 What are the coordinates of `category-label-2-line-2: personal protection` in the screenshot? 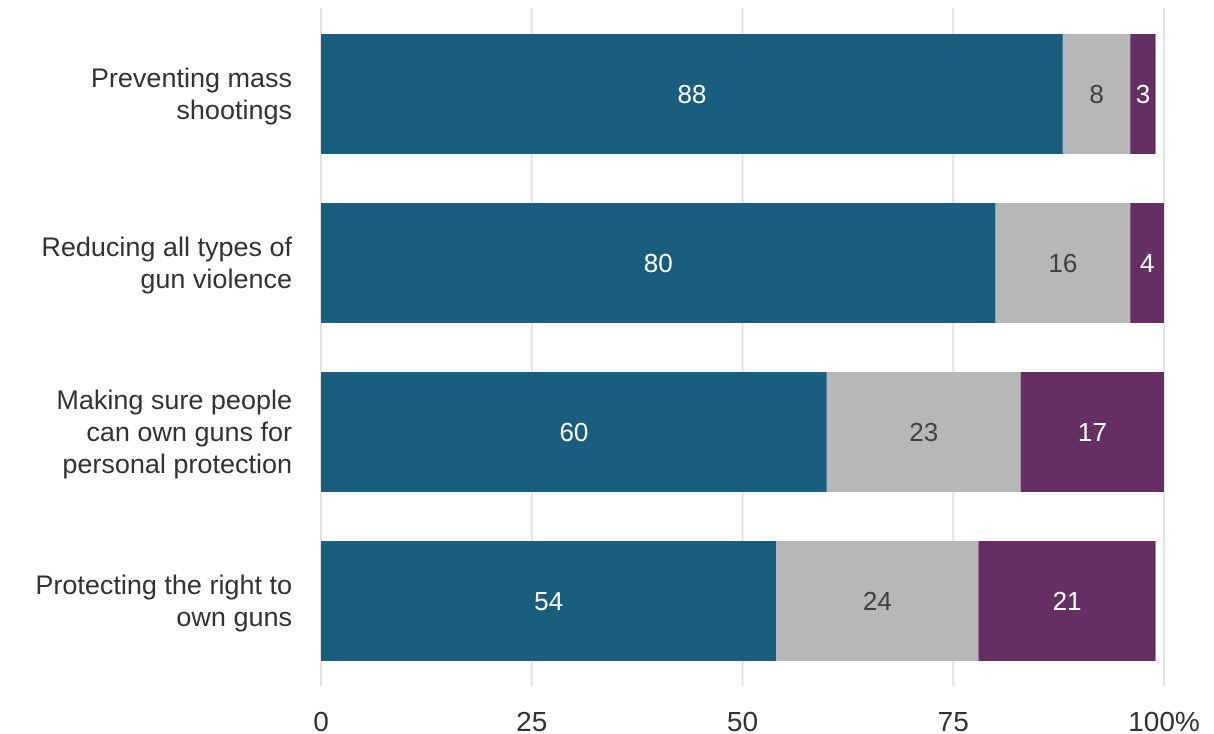 It's located at (177, 464).